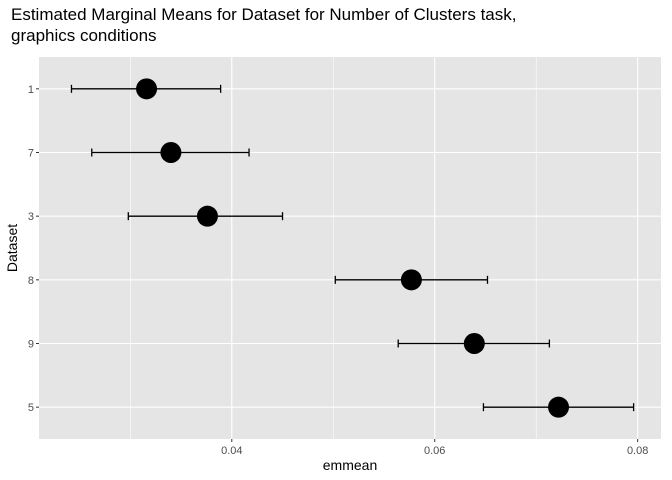 The image size is (672, 480). I want to click on y-tick-label: 1, so click(31, 90).